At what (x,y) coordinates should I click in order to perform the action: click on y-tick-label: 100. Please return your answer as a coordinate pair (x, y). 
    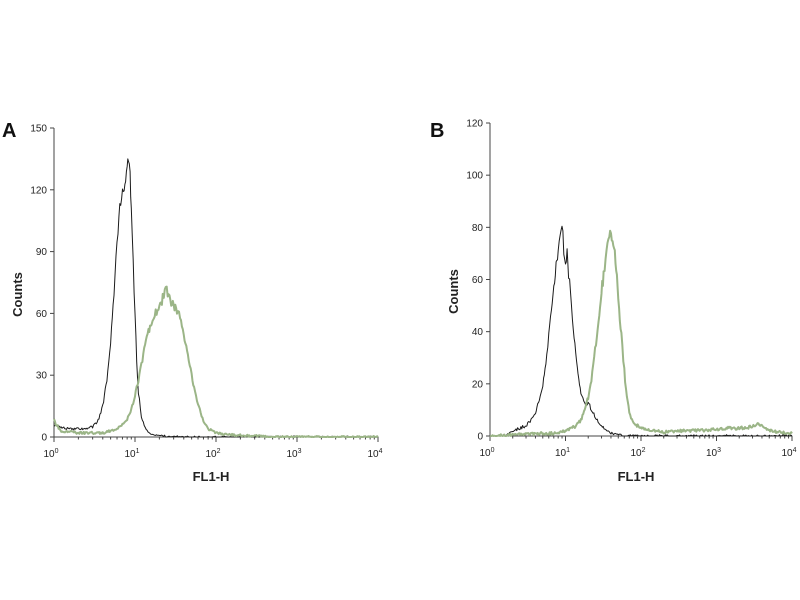
    Looking at the image, I should click on (474, 176).